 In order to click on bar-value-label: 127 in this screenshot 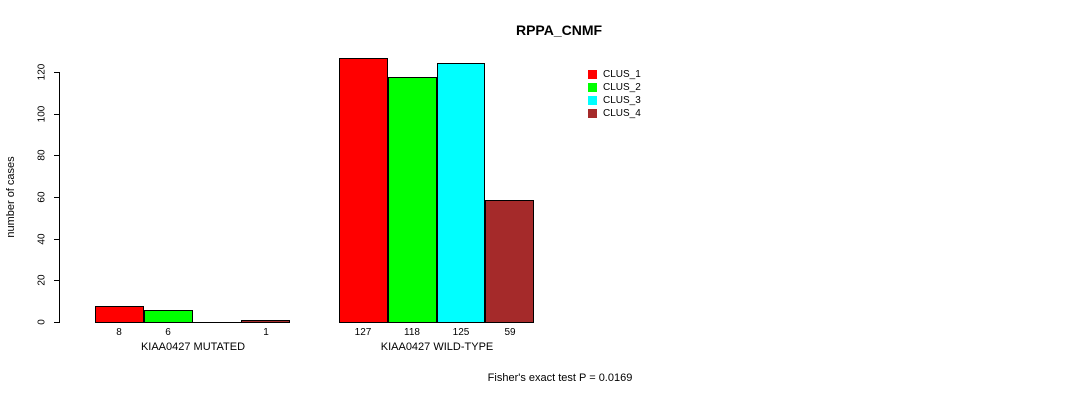, I will do `click(363, 332)`.